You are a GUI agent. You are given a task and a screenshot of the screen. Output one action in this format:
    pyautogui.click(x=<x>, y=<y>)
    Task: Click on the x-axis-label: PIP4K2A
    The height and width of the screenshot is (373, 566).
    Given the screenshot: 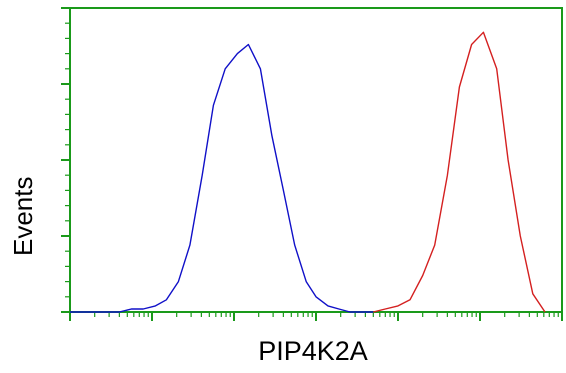 What is the action you would take?
    pyautogui.click(x=313, y=351)
    